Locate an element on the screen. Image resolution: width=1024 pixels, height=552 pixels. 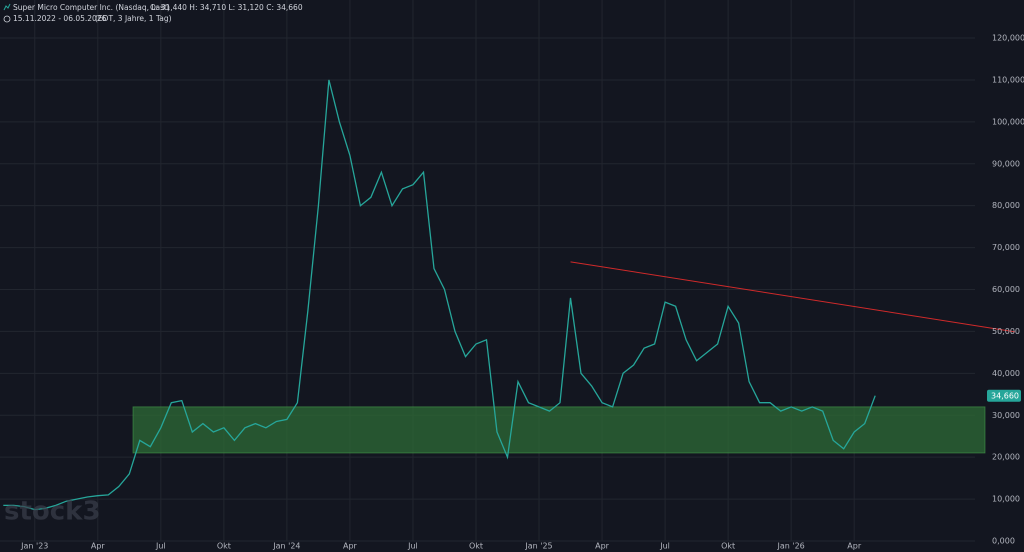
trendline is located at coordinates (793, 297).